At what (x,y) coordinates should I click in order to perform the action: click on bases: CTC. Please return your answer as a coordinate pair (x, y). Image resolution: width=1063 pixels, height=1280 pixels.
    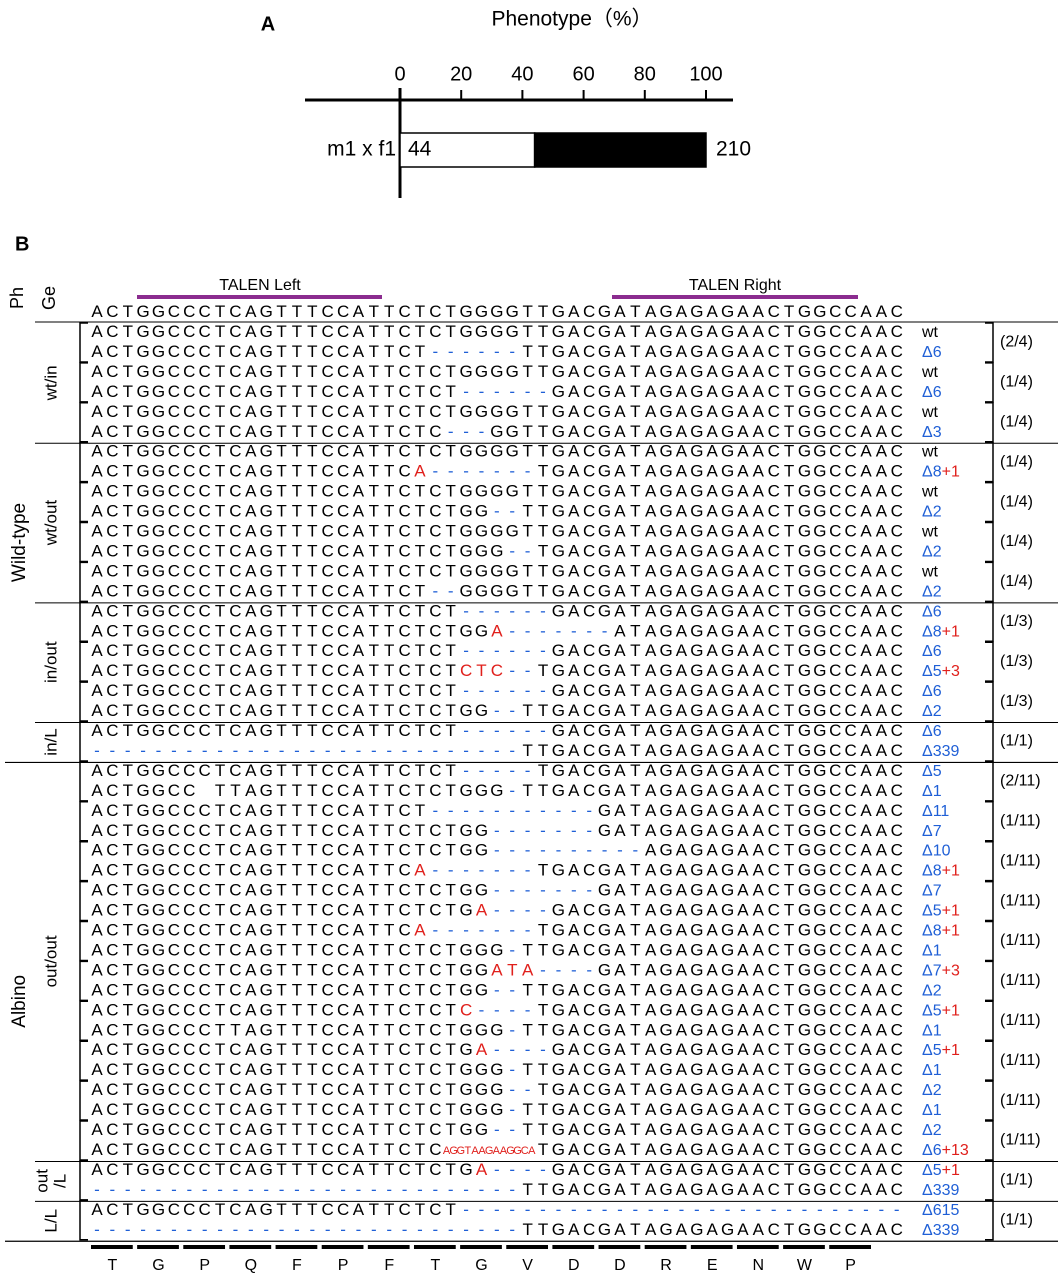
    Looking at the image, I should click on (481, 671).